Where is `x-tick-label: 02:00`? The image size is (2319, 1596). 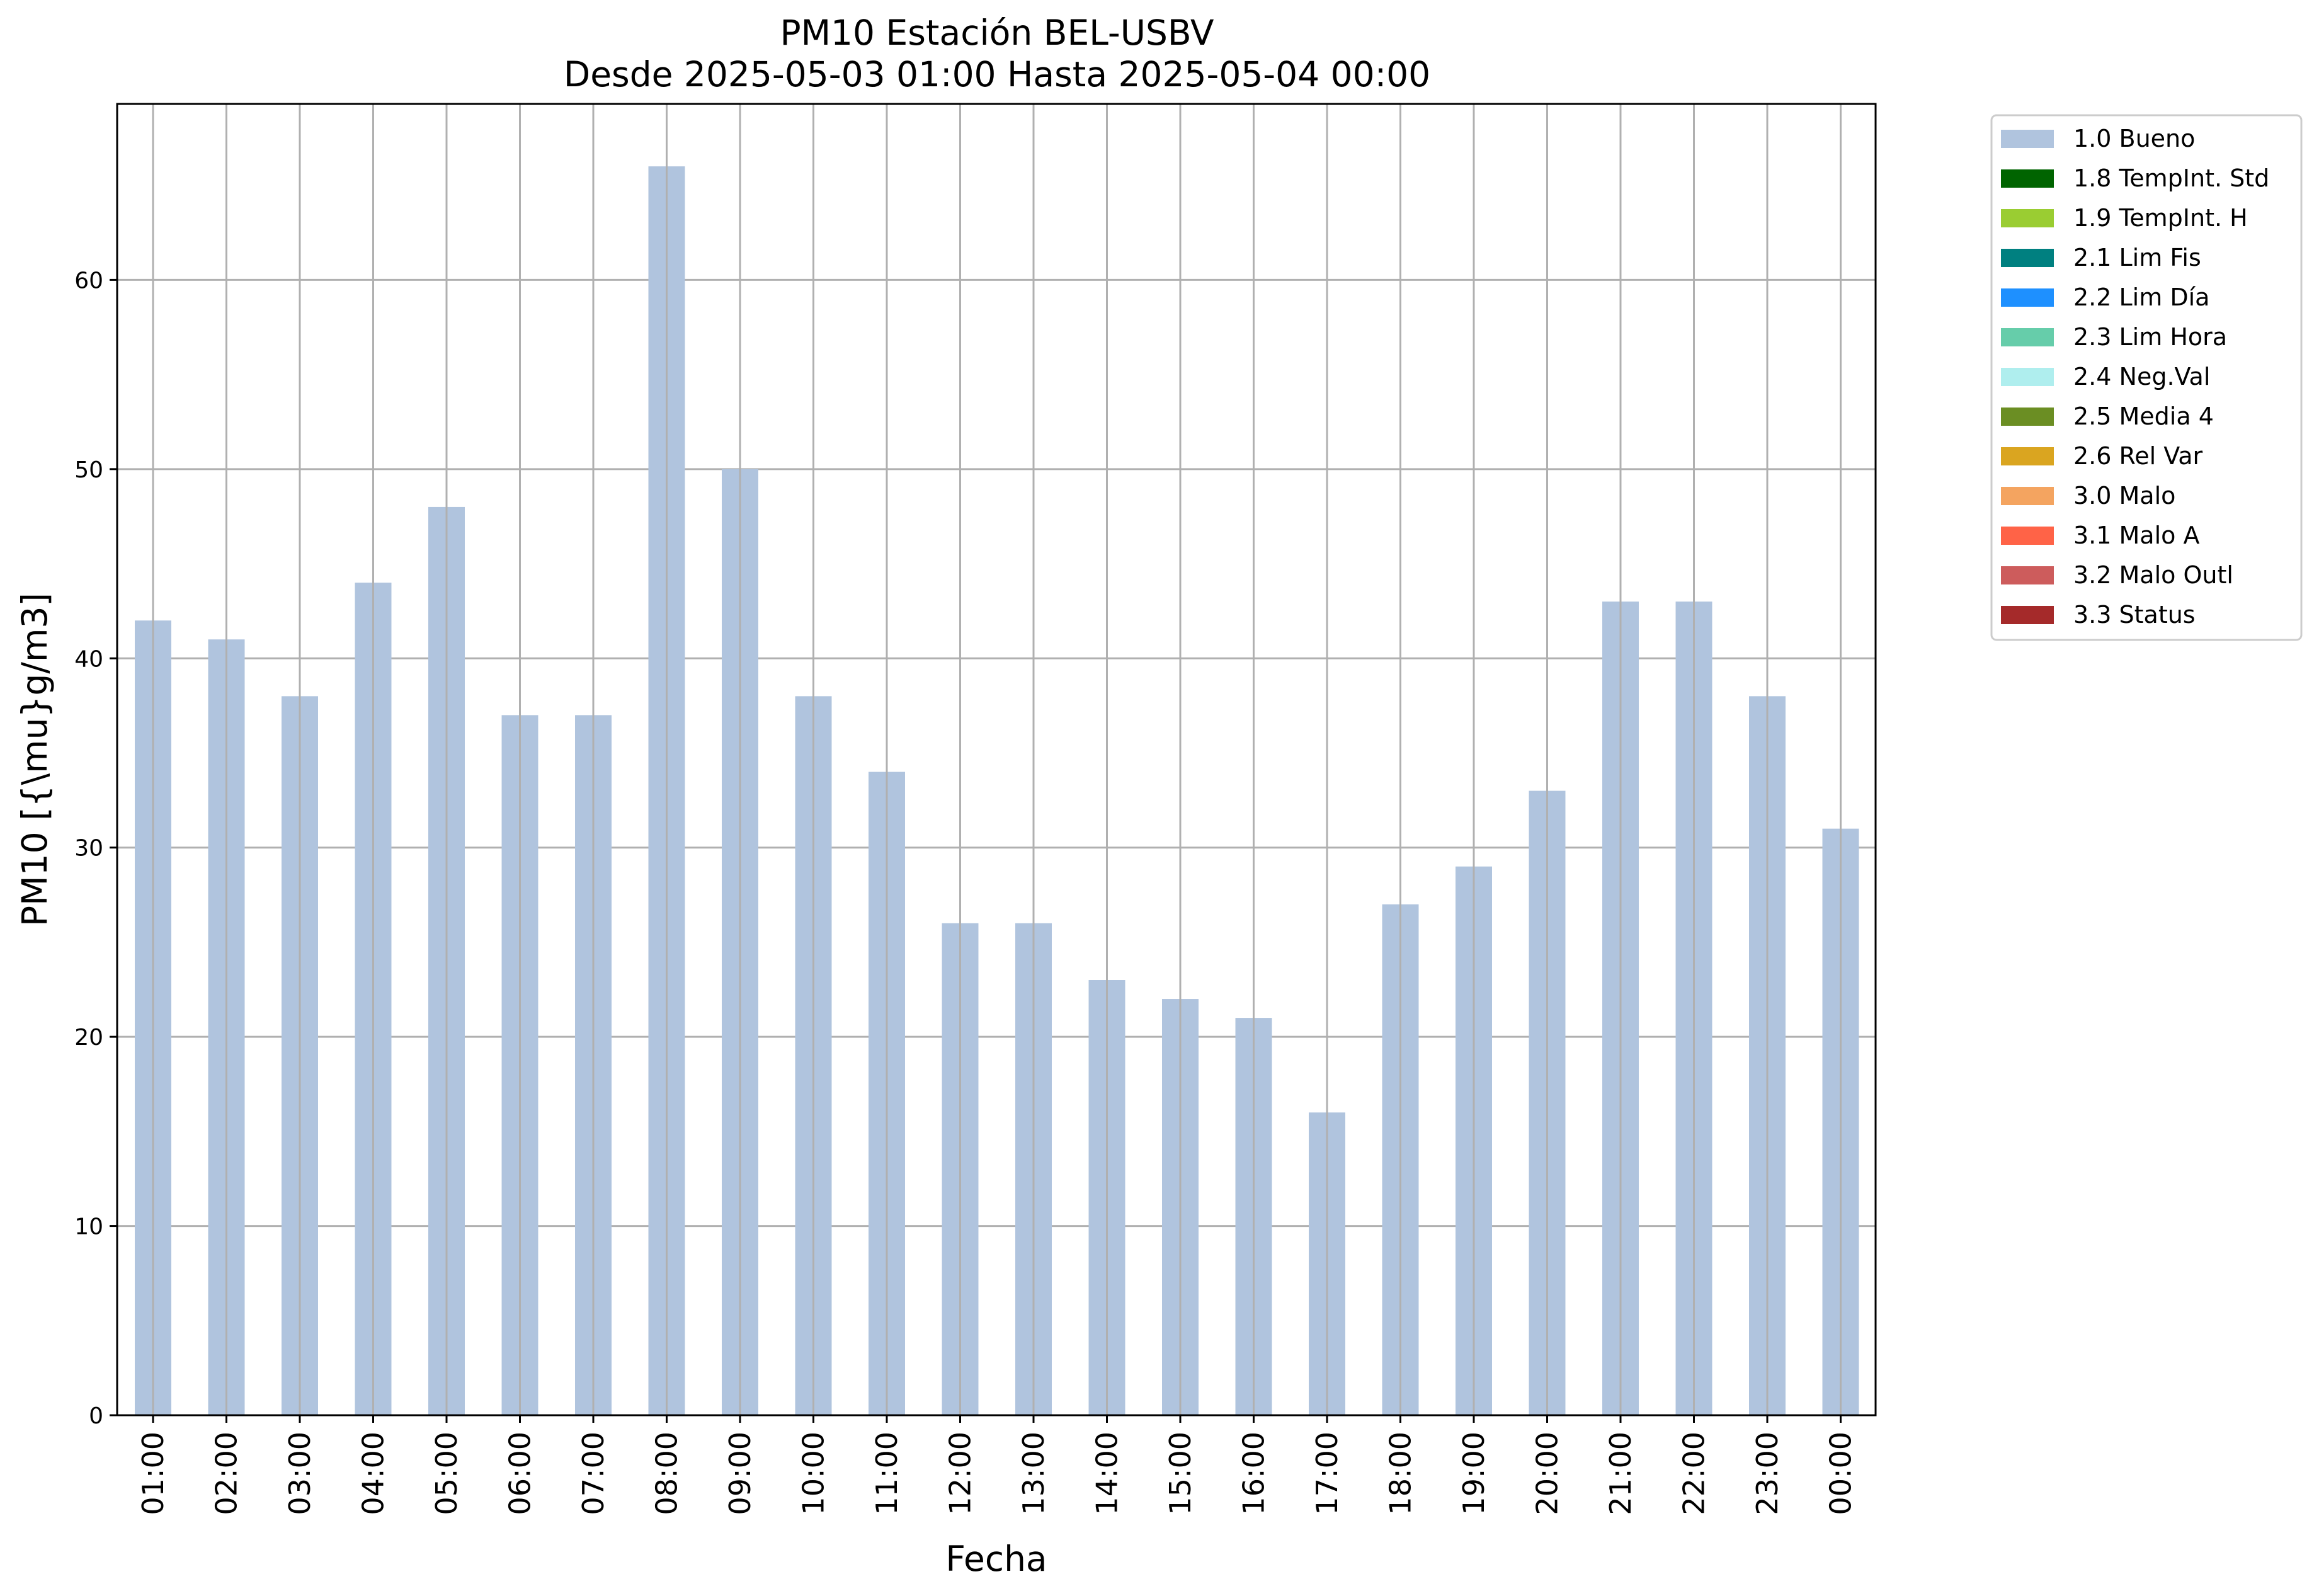
x-tick-label: 02:00 is located at coordinates (227, 1473).